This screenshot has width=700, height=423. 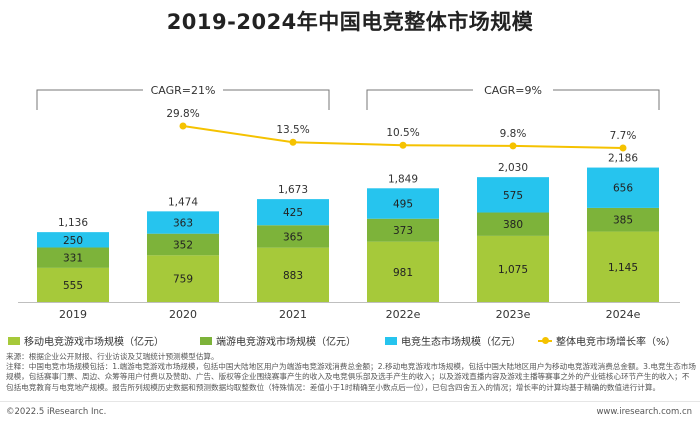 I want to click on bar-segment-2019-s2, so click(x=73, y=240).